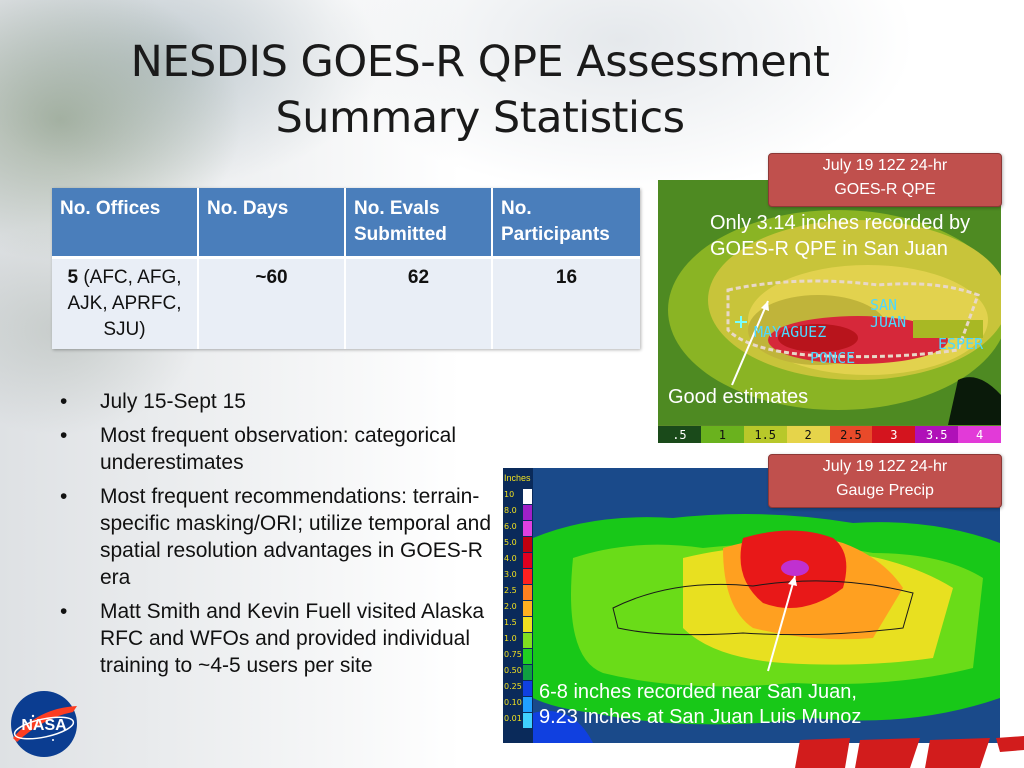 The width and height of the screenshot is (1024, 768). Describe the element at coordinates (833, 358) in the screenshot. I see `map-label-ponce: PONCE` at that location.